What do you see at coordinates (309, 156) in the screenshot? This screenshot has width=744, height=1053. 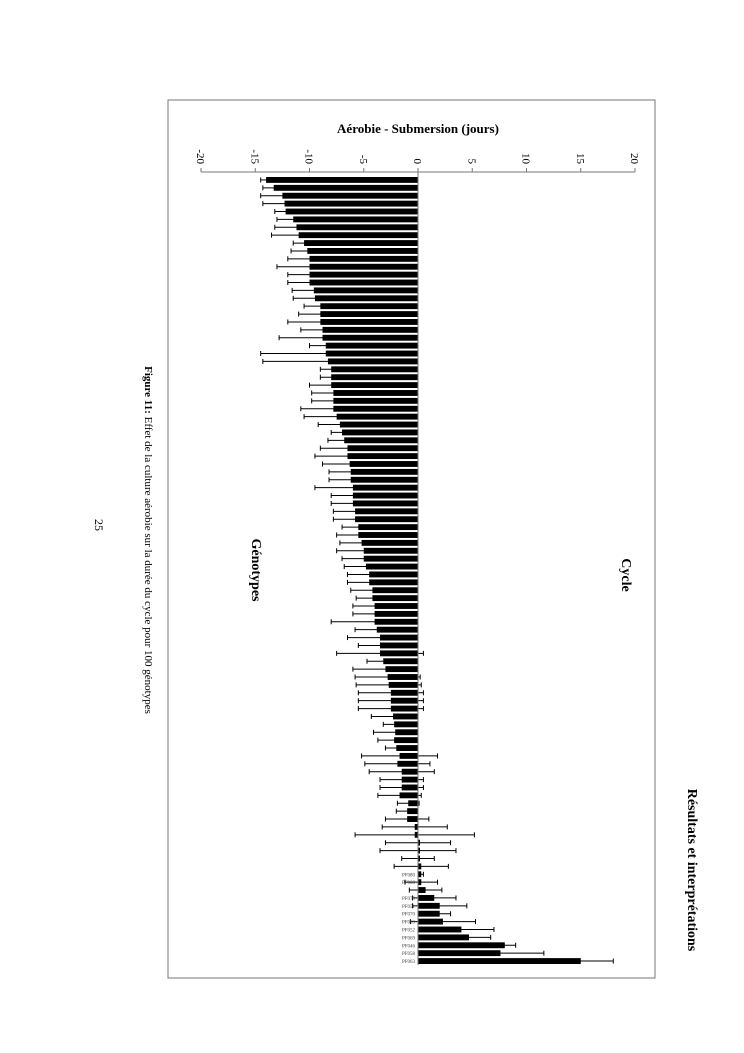 I see `x-tick-label: -10` at bounding box center [309, 156].